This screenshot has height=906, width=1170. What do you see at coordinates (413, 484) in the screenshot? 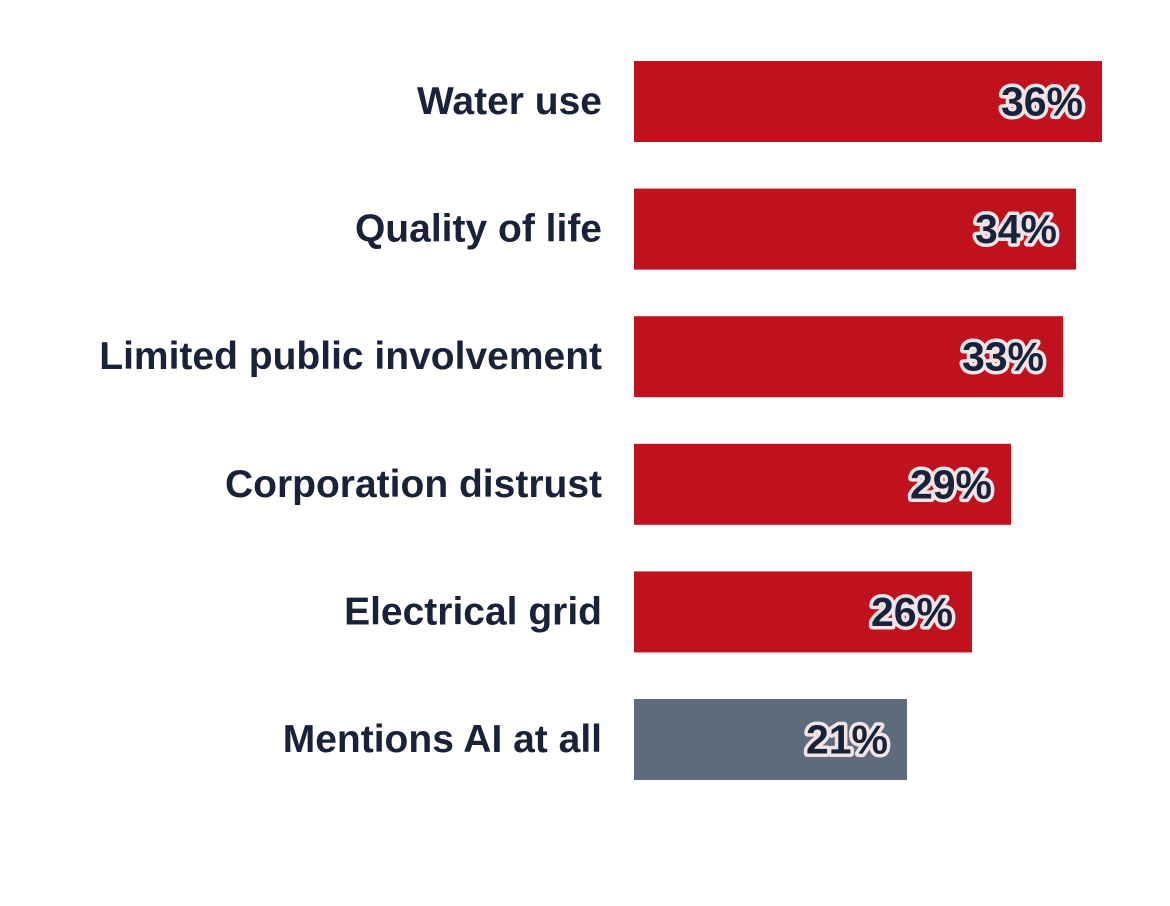
I see `category-label: Corporation distrust` at bounding box center [413, 484].